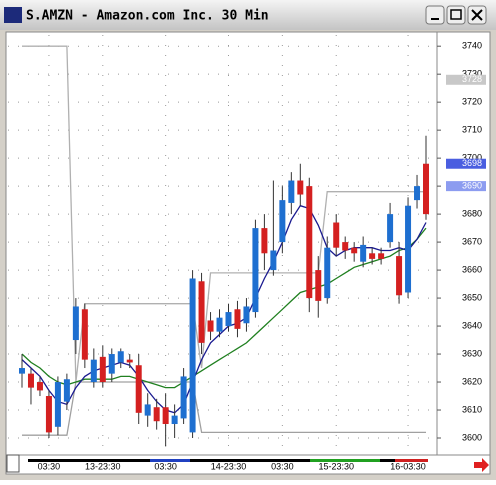  What do you see at coordinates (435, 15) in the screenshot?
I see `minimize-button` at bounding box center [435, 15].